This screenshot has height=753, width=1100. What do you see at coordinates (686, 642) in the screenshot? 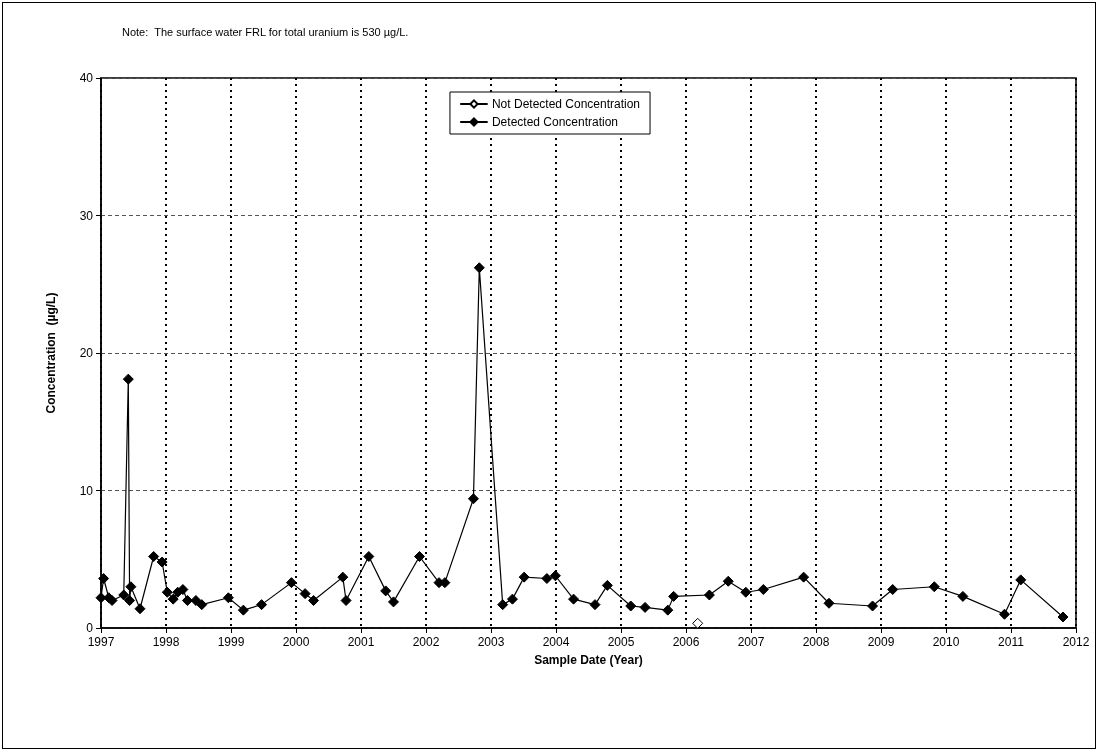
I see `x-tick-label: 2006` at bounding box center [686, 642].